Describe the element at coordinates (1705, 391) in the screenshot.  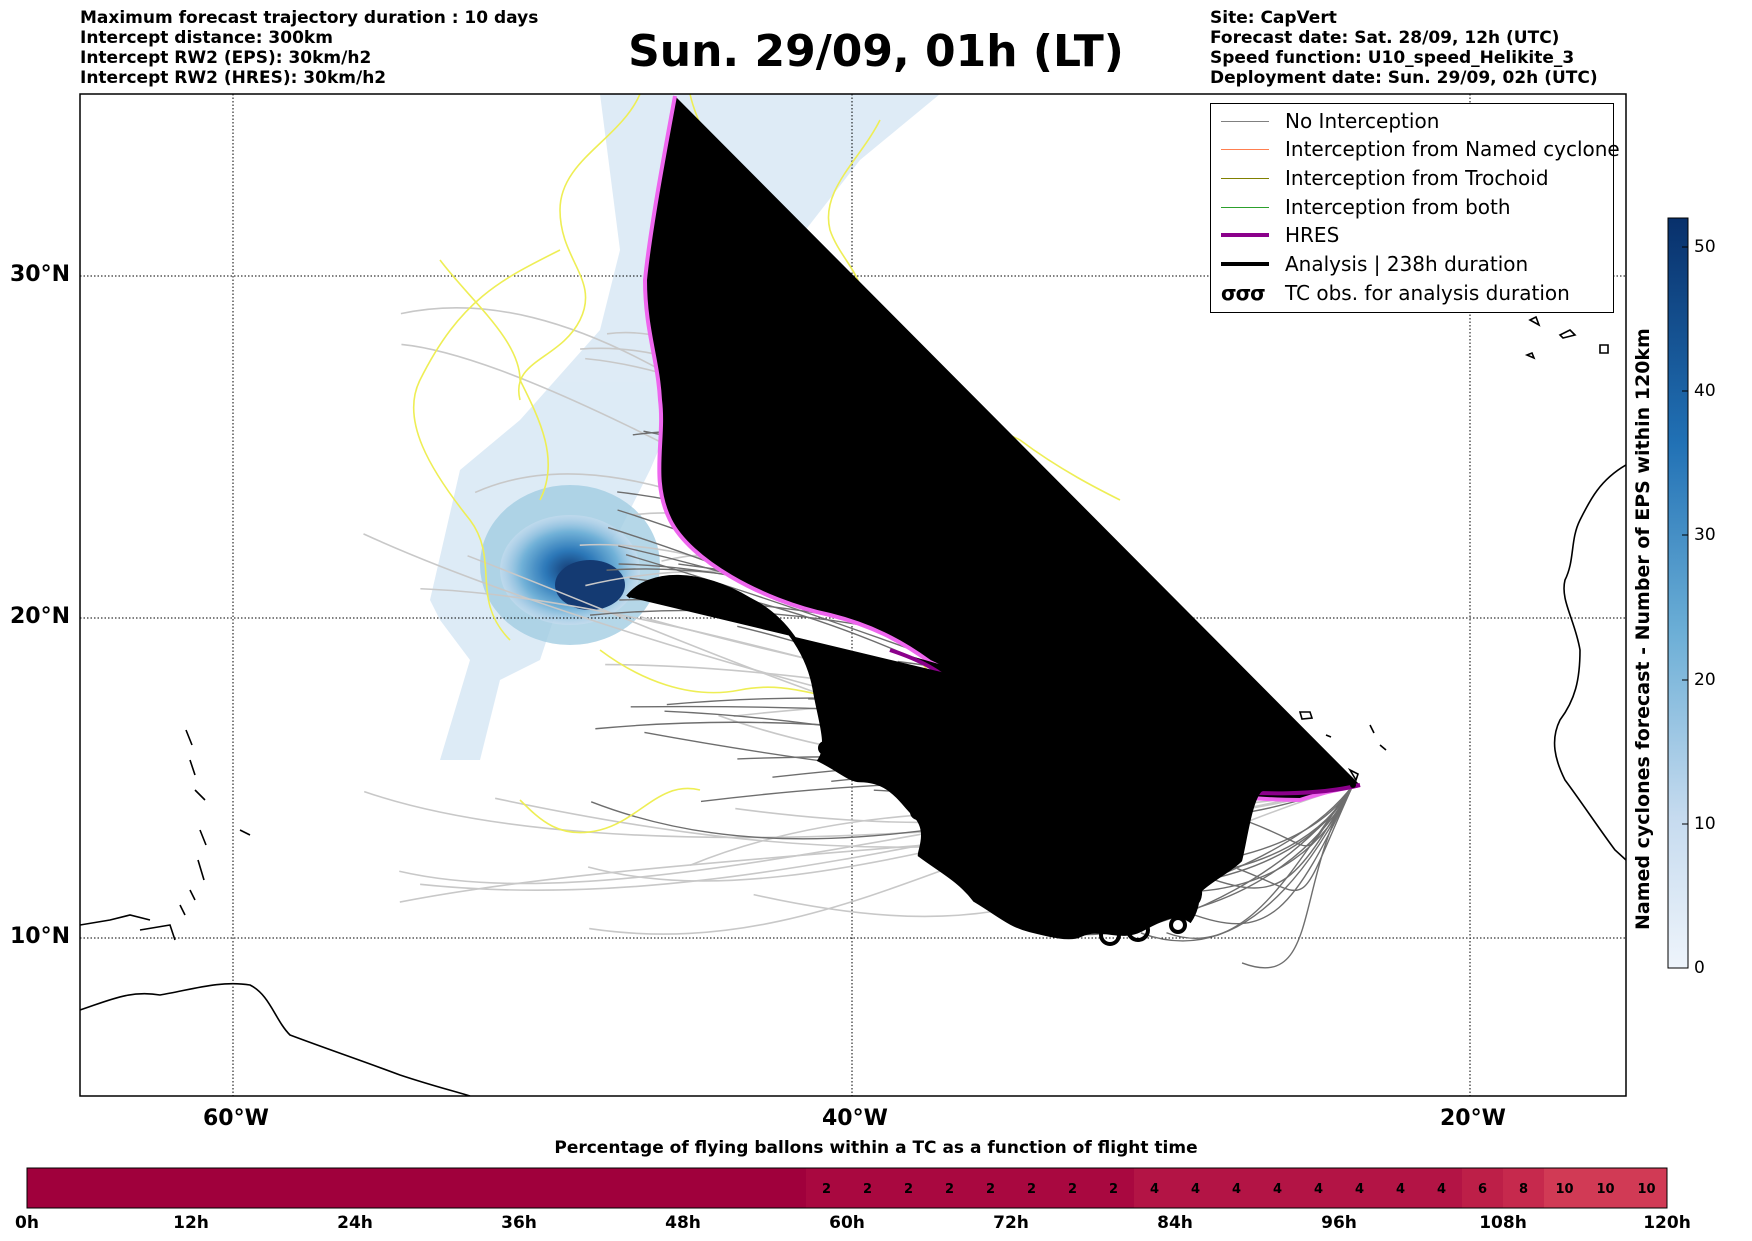
I see `colorbar-tick-40: 40` at that location.